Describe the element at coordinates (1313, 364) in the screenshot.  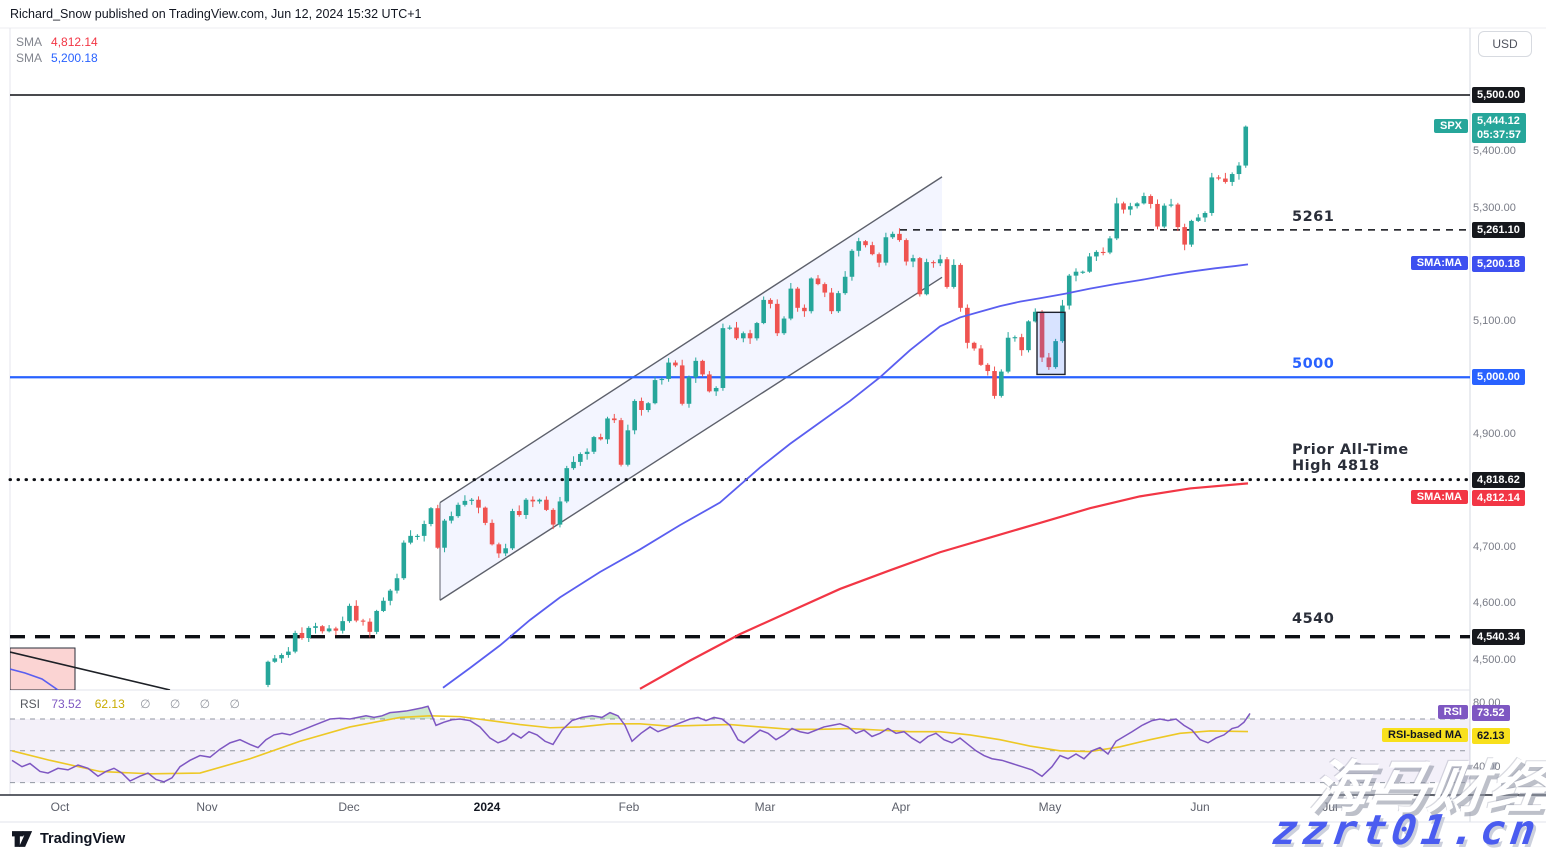
I see `annotation-5000: 5000` at that location.